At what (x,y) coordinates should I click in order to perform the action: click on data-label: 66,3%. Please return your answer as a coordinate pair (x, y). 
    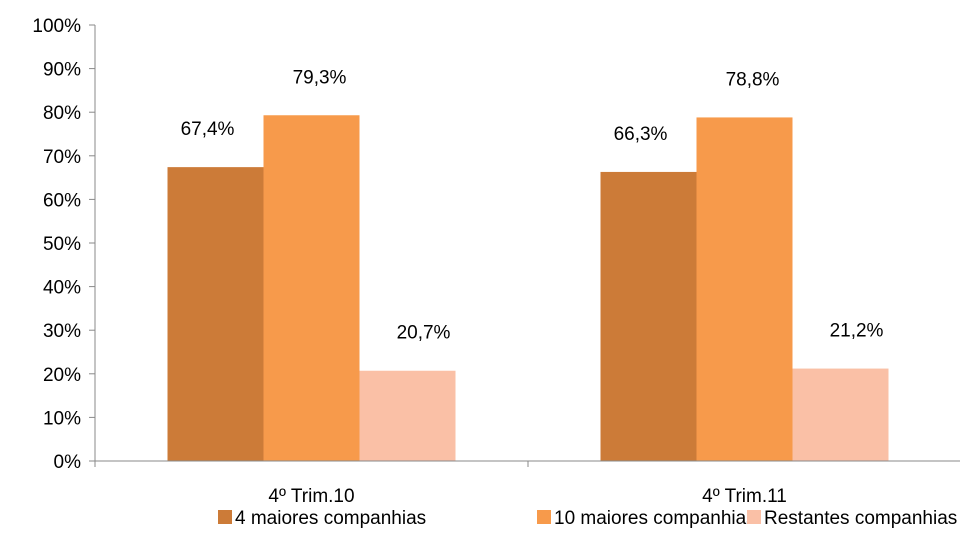
    Looking at the image, I should click on (641, 134).